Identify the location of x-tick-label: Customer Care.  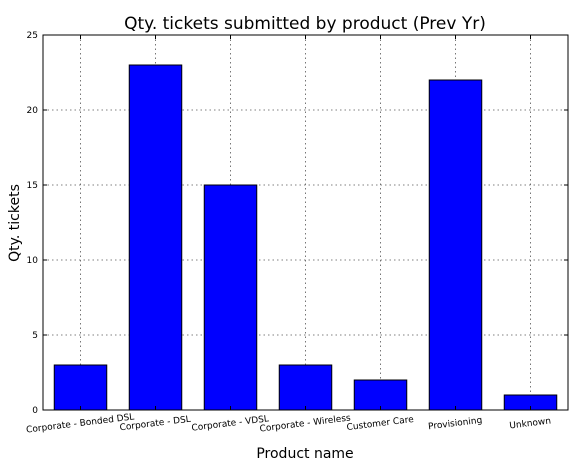
(380, 424).